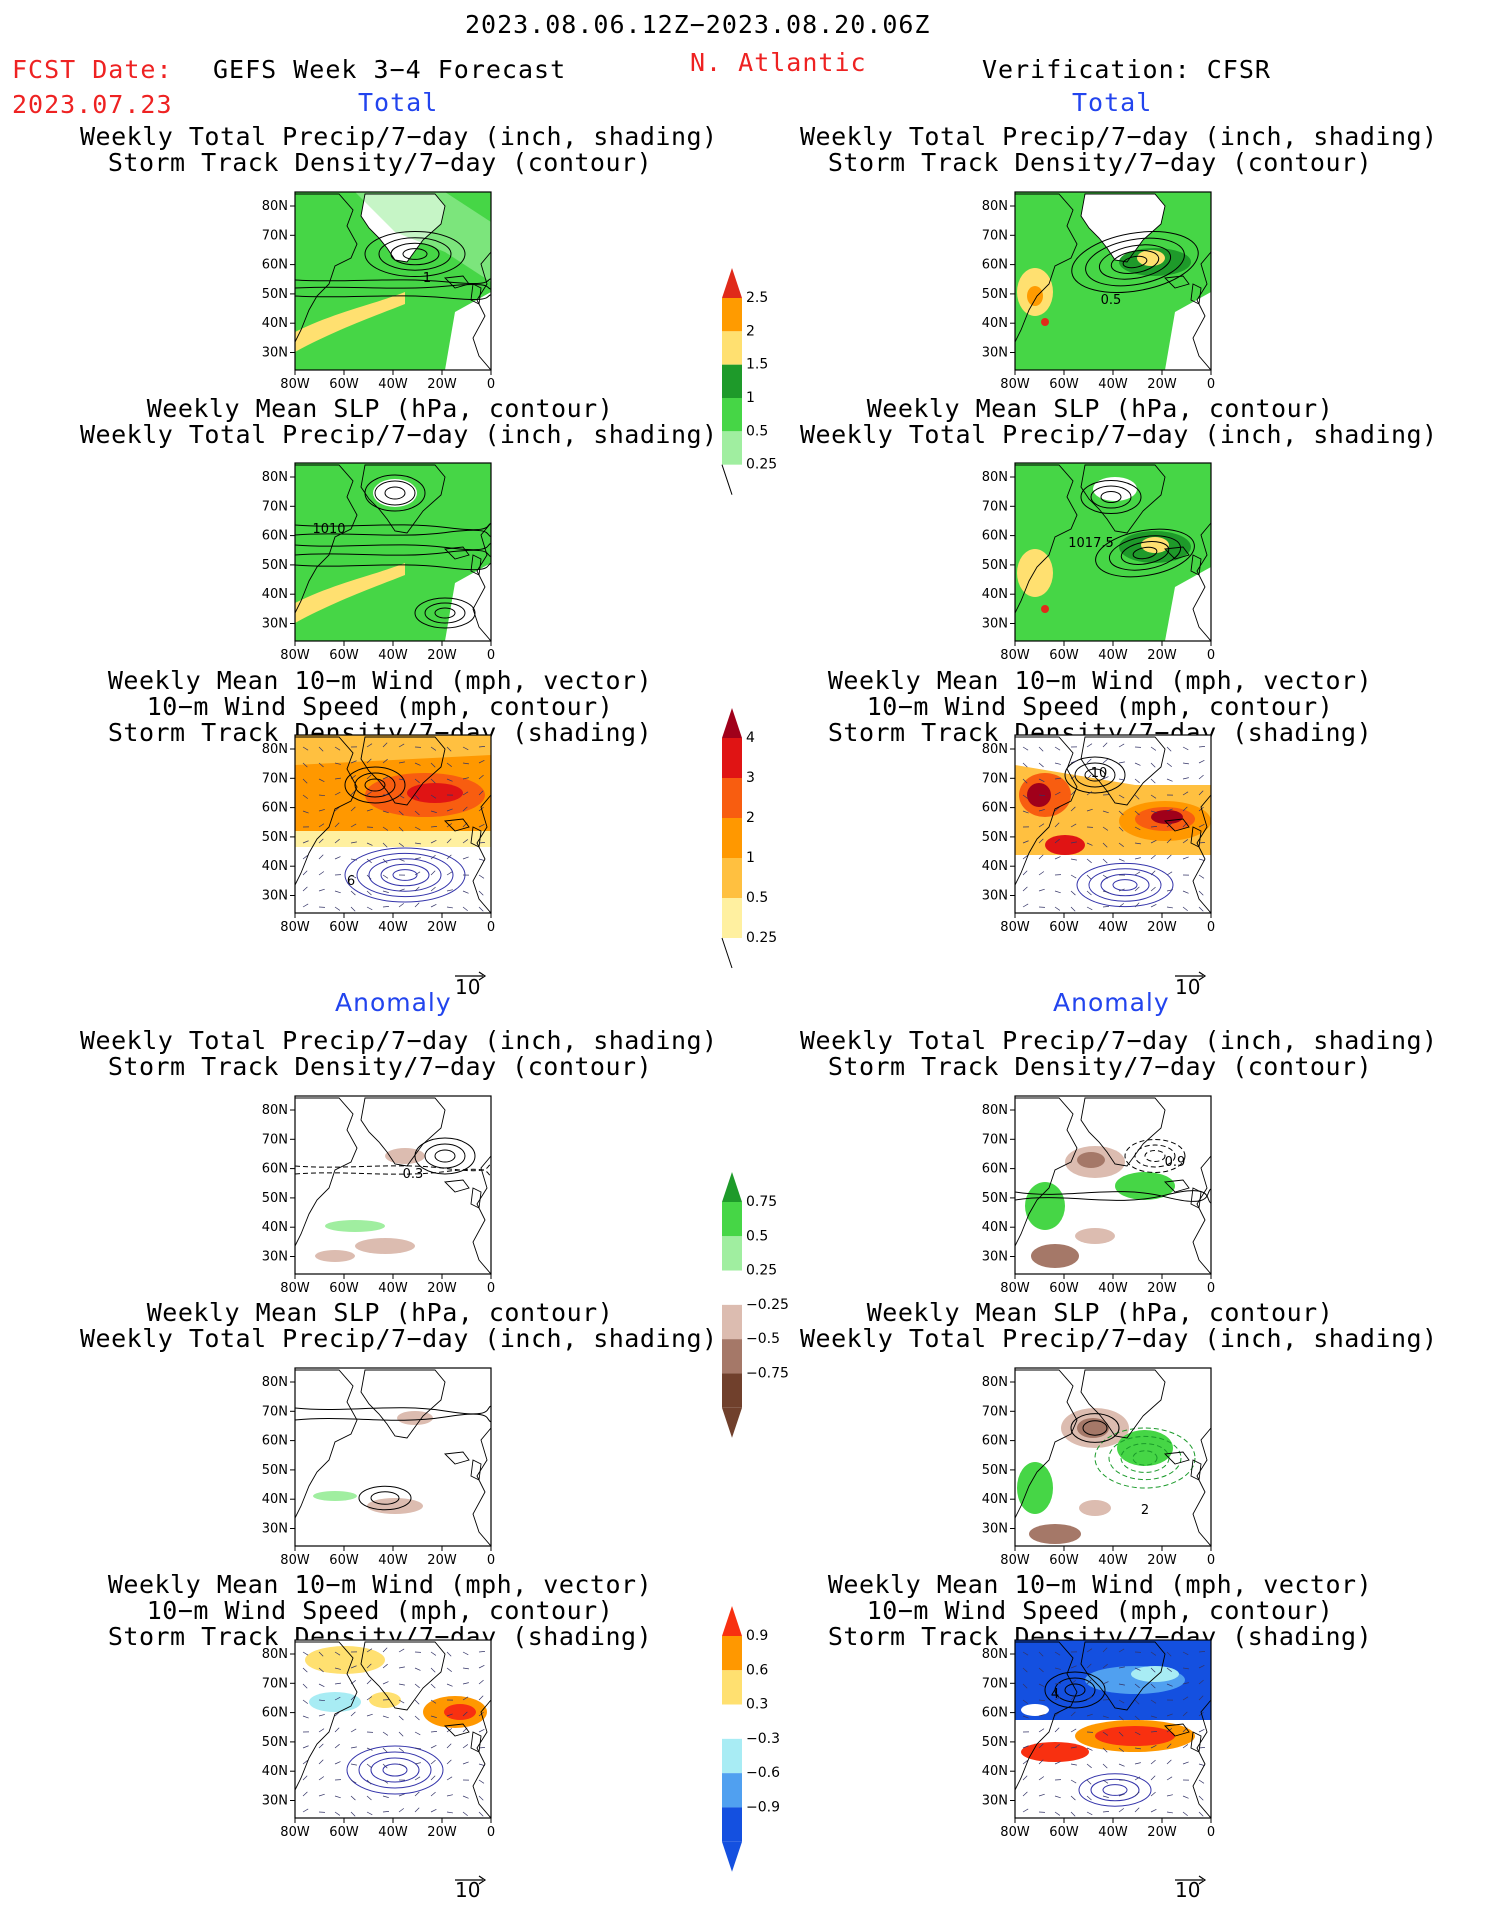  I want to click on map-p8: 1017.5 80N 70N 60N 50N 40N 30N 80W 60W 40W 20W 0, so click(1098, 562).